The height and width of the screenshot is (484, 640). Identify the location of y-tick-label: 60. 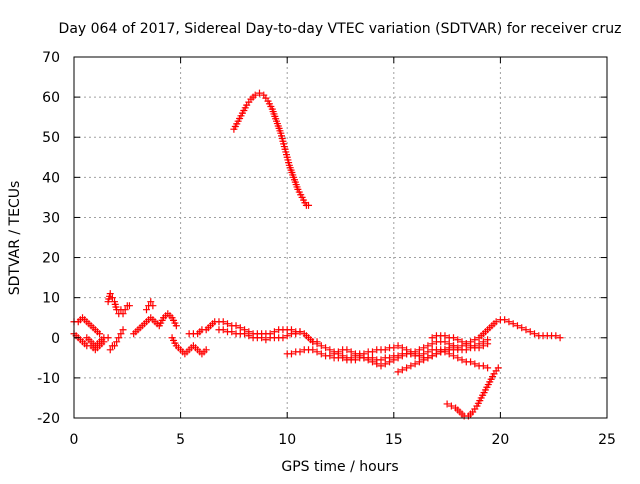
(51, 98).